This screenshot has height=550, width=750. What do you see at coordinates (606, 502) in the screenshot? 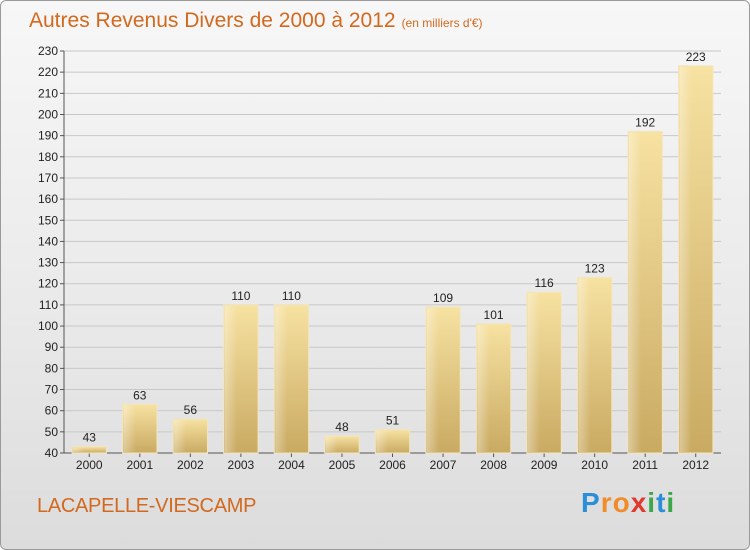
I see `logo-letter: r` at bounding box center [606, 502].